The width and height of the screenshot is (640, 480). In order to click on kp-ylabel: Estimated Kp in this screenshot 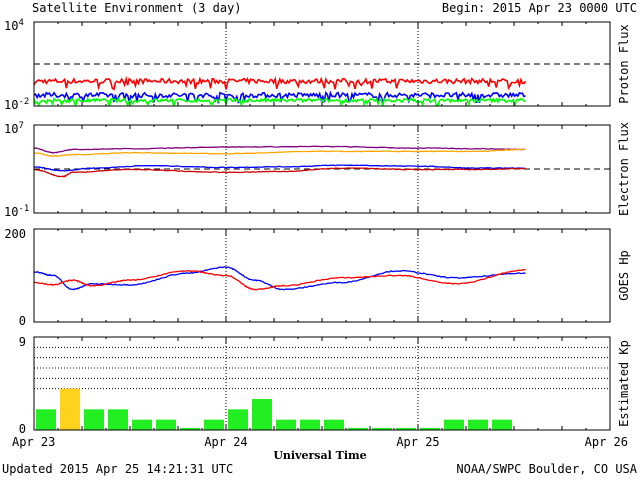, I will do `click(624, 383)`.